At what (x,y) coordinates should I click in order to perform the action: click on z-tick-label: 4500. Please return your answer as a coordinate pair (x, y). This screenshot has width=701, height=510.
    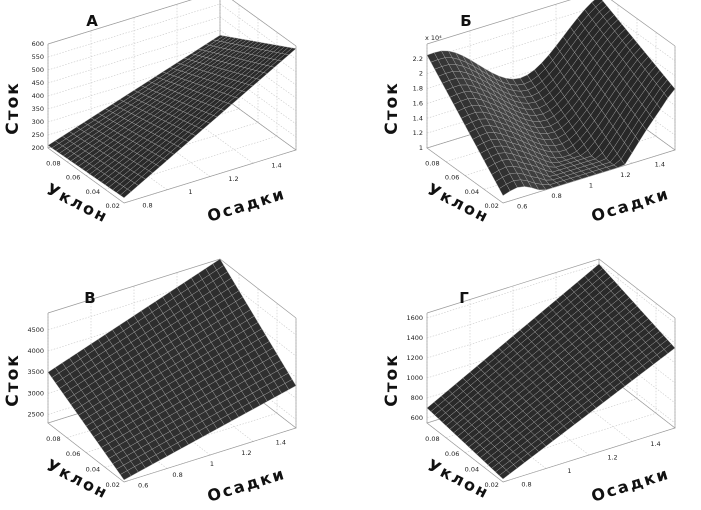
    Looking at the image, I should click on (35, 330).